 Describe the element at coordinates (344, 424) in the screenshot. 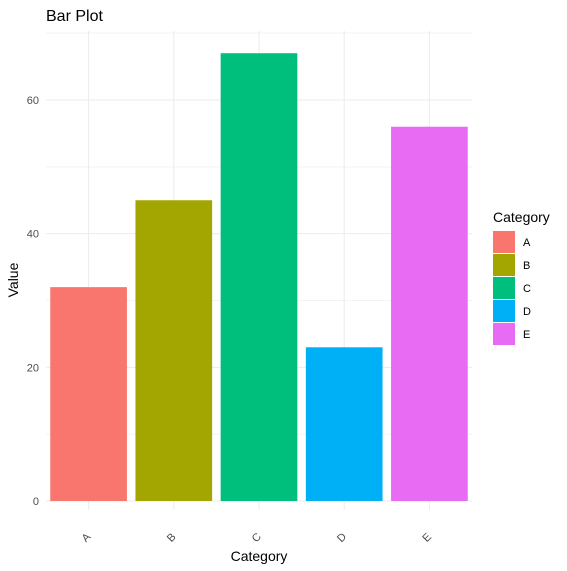

I see `bar-d` at that location.